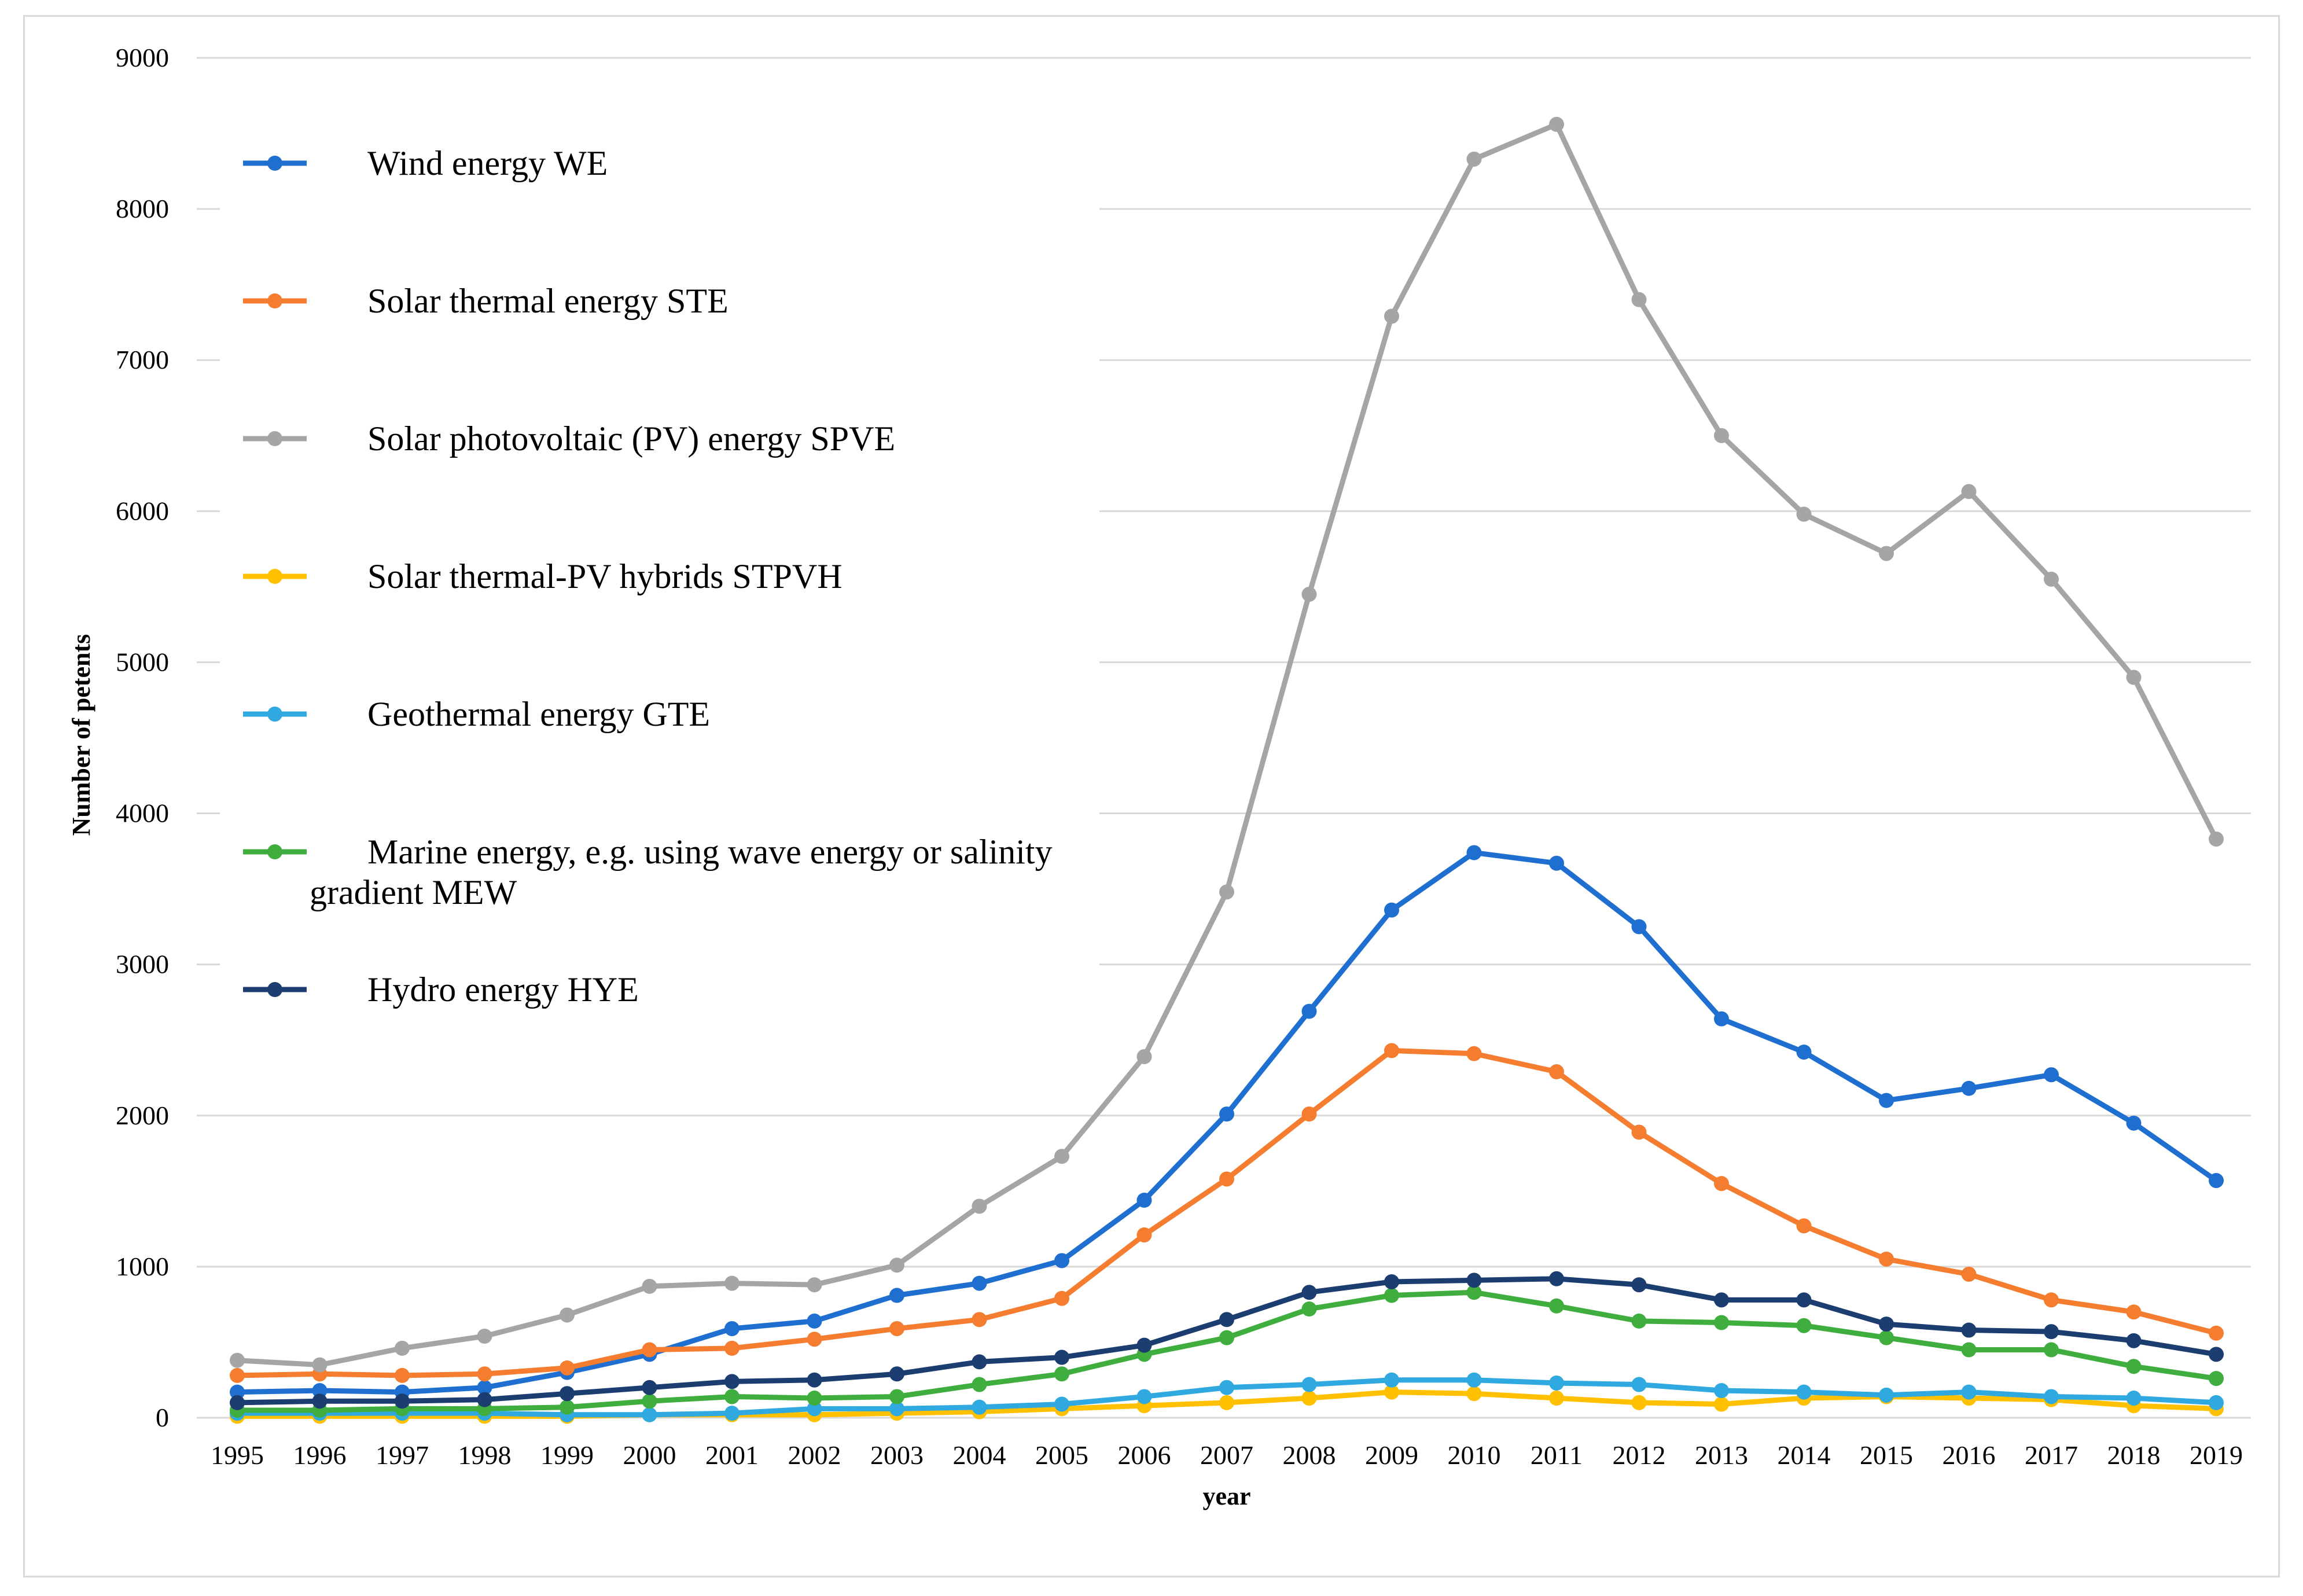 This screenshot has width=2303, height=1596. Describe the element at coordinates (897, 1455) in the screenshot. I see `x-tick-label: 2003` at that location.